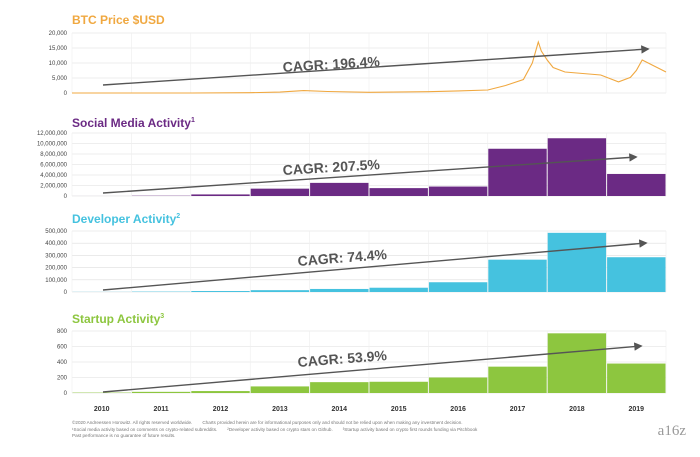  What do you see at coordinates (53, 176) in the screenshot?
I see `y-tick-label: 4,000,000` at bounding box center [53, 176].